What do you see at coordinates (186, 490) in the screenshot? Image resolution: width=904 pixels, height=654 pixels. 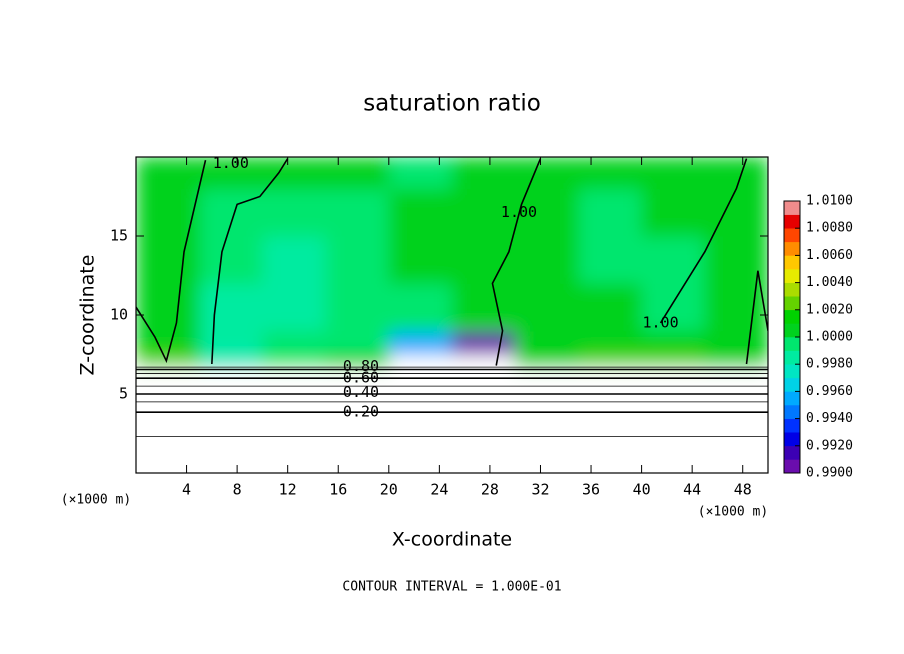 I see `x-tick-label: 4` at bounding box center [186, 490].